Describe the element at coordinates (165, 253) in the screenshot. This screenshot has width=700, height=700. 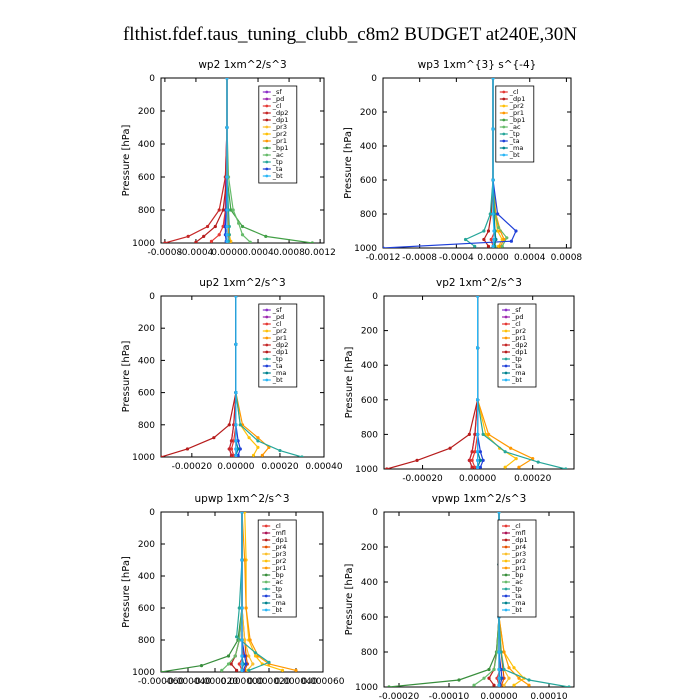
I see `x-tick-label: -0.0008` at that location.